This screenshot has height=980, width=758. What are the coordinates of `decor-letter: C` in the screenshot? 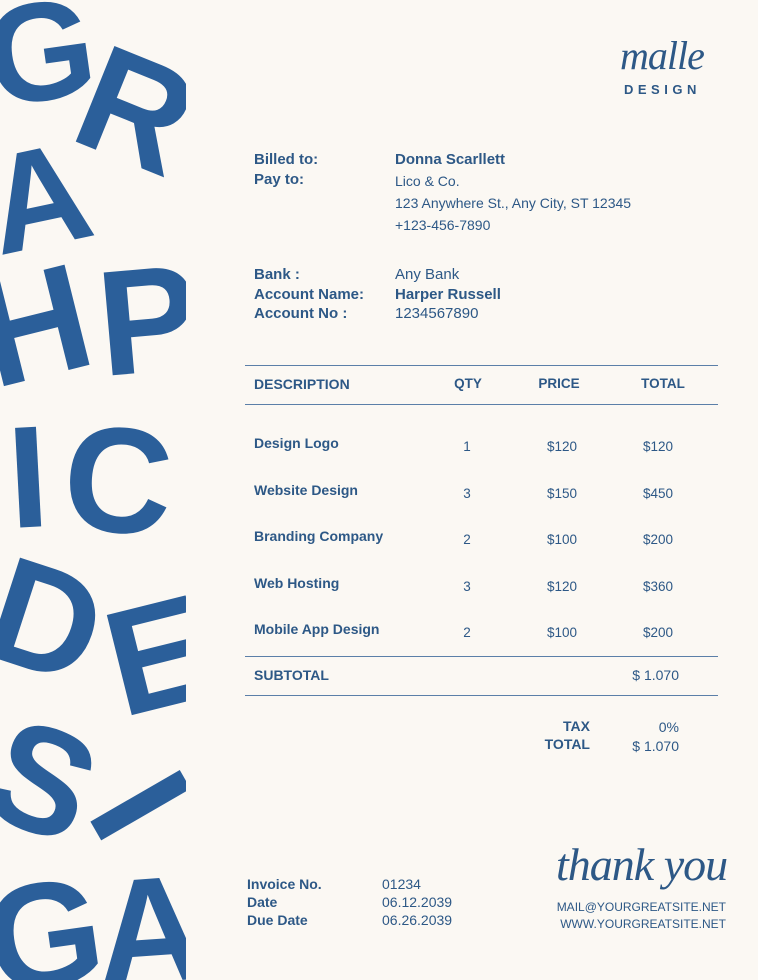 It's located at (118, 480).